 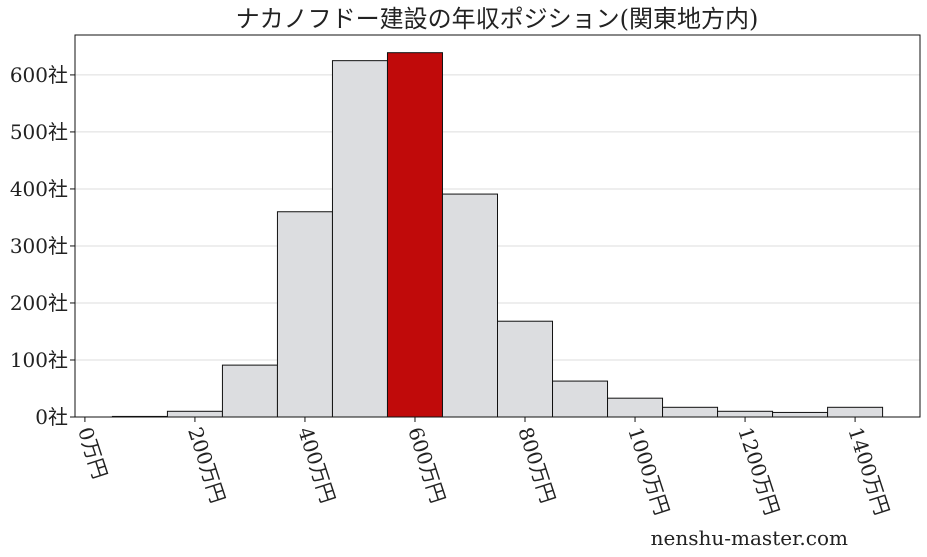 I want to click on y-tick-label: 400社, so click(x=39, y=189).